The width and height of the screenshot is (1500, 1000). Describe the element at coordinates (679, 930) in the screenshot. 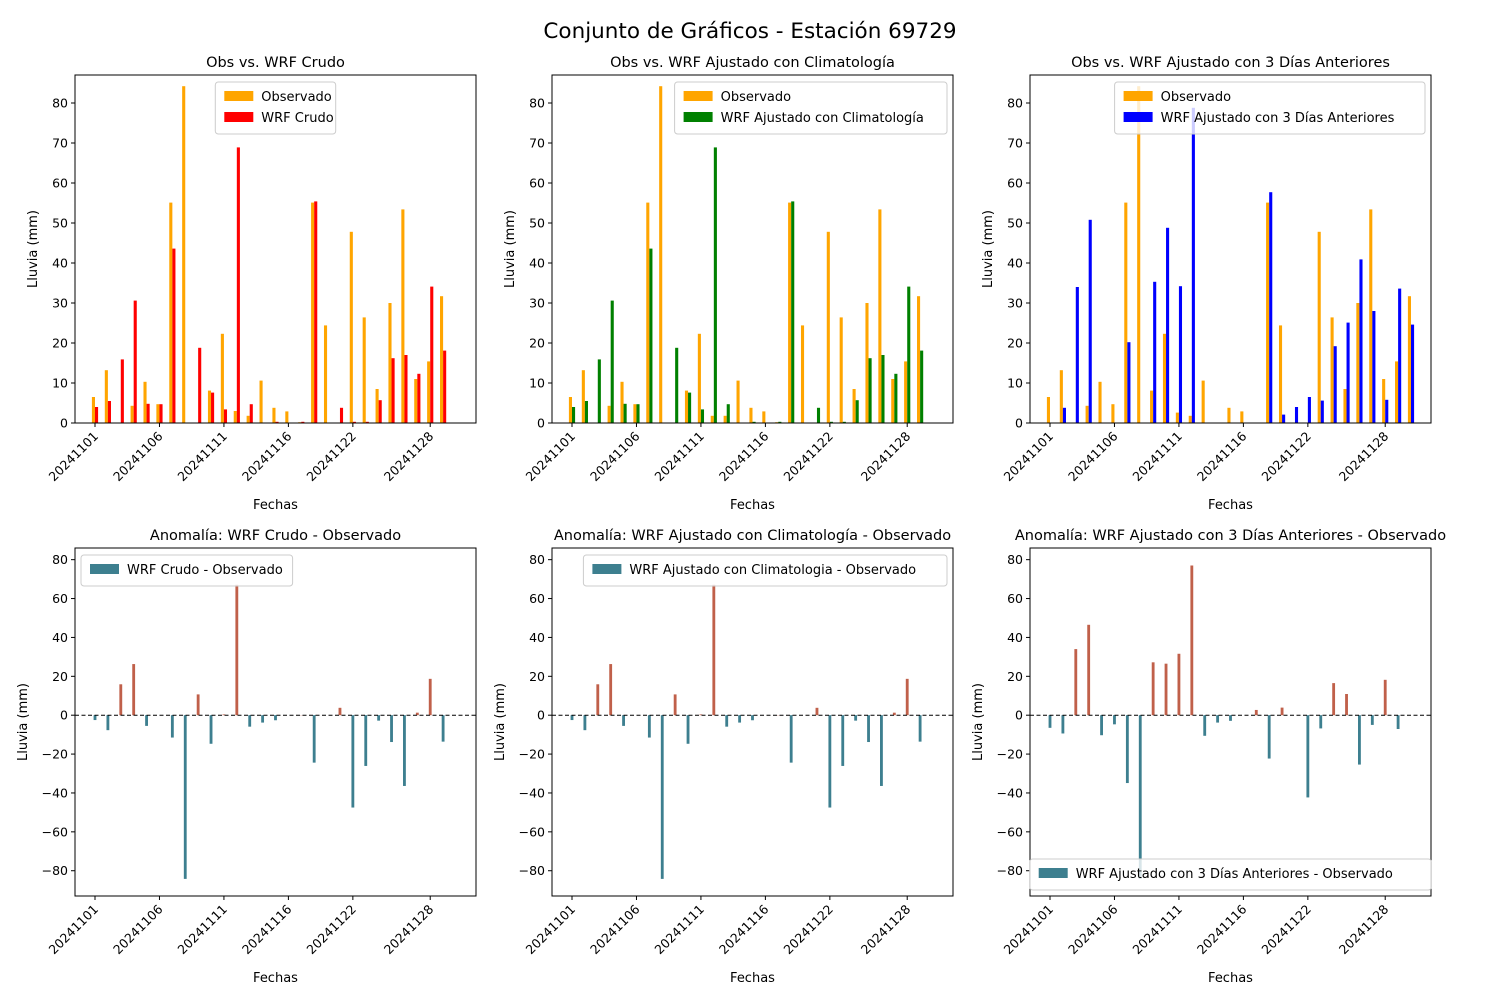

I see `x-tick-label: 20241111` at that location.